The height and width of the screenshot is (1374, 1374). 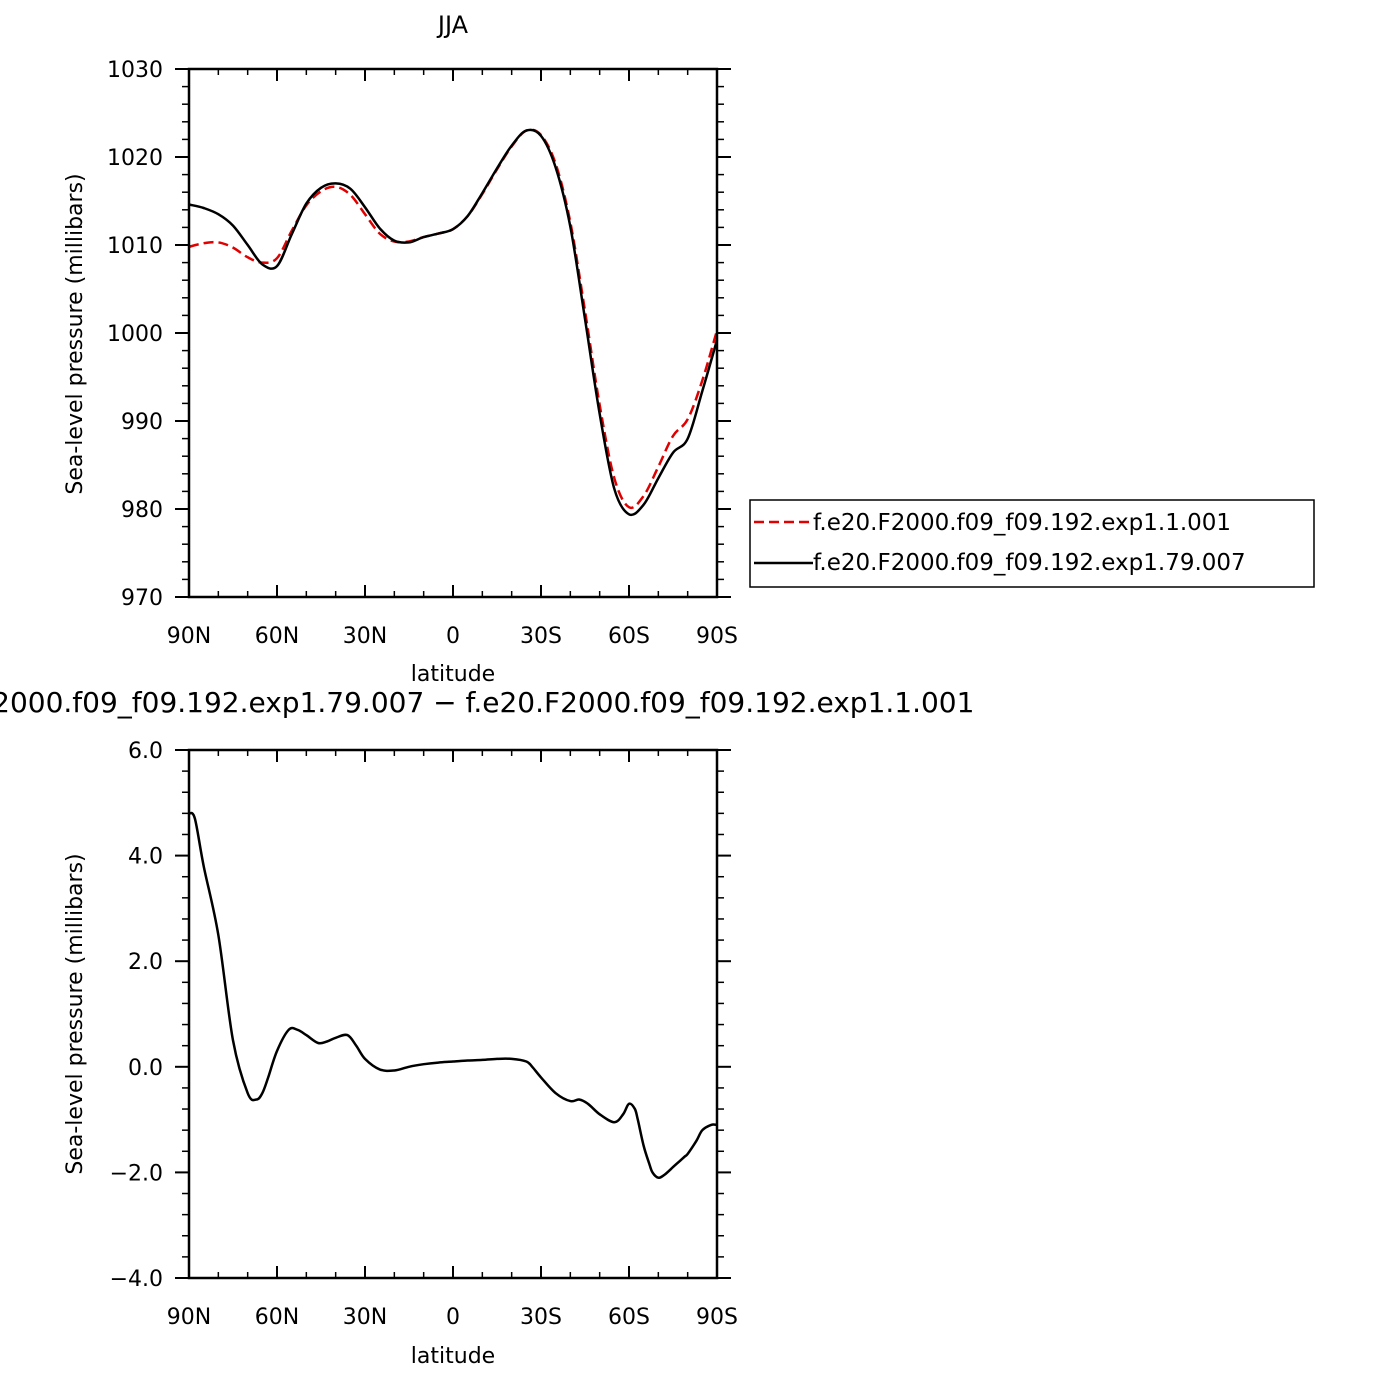 What do you see at coordinates (189, 636) in the screenshot?
I see `top-chart-xtick-label: 90N` at bounding box center [189, 636].